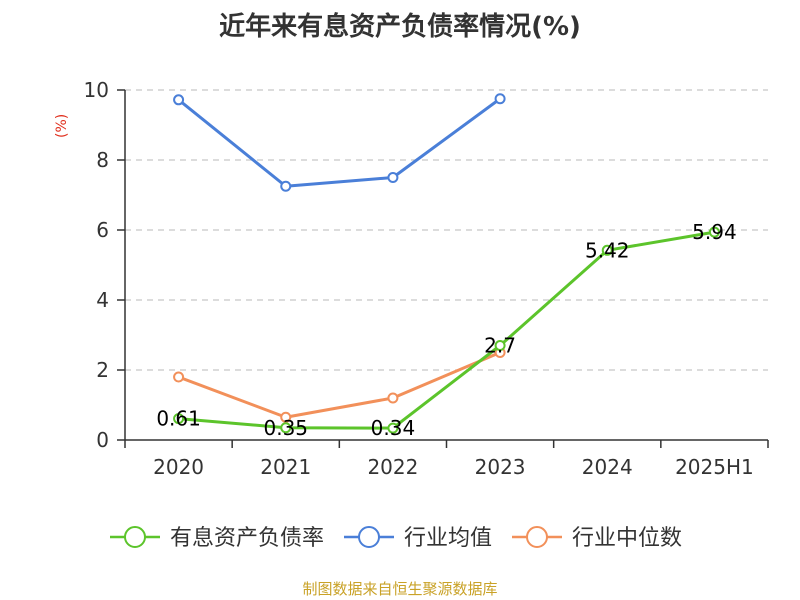 The height and width of the screenshot is (600, 800). What do you see at coordinates (102, 160) in the screenshot?
I see `y-tick-label: 8` at bounding box center [102, 160].